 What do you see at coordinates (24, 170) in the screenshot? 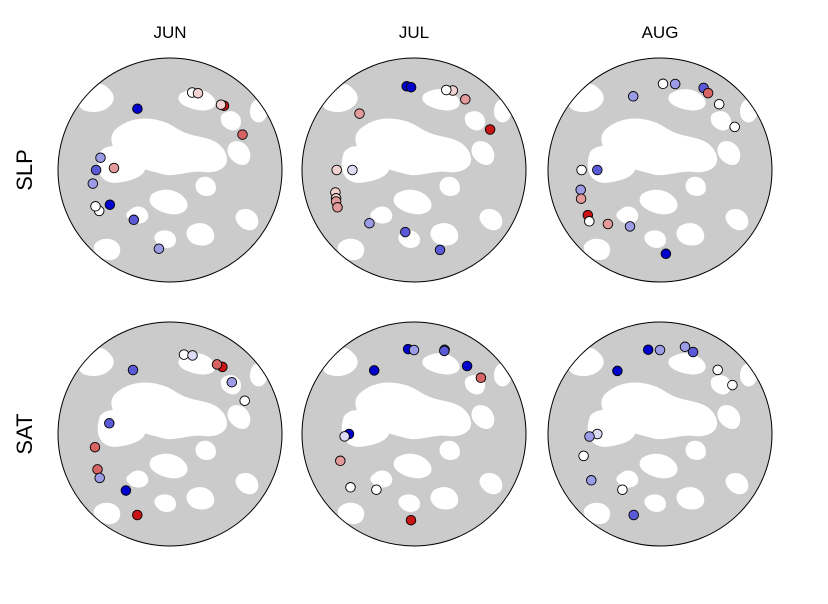
I see `row-title-slp: SLP` at bounding box center [24, 170].